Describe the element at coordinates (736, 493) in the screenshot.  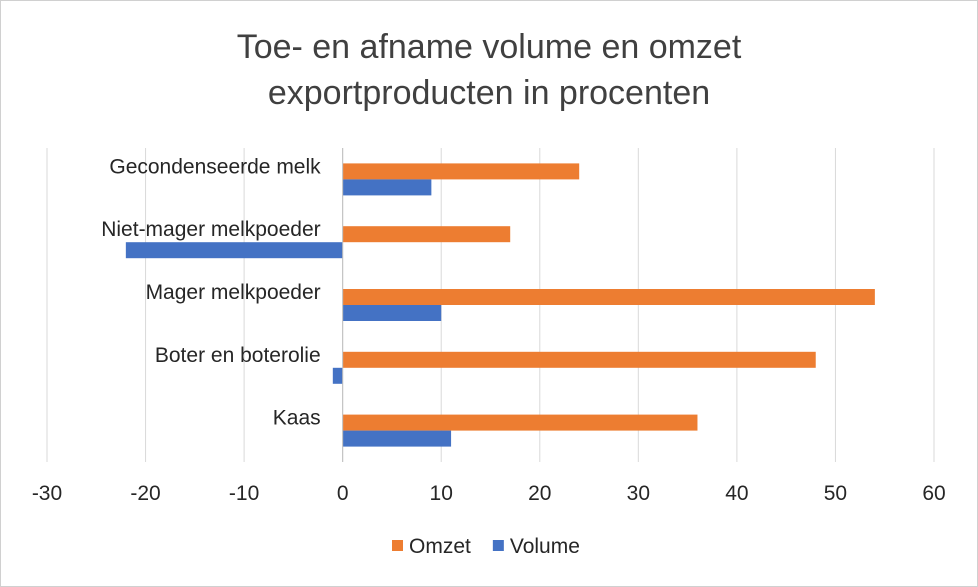
I see `x-tick-label-7: 40` at that location.